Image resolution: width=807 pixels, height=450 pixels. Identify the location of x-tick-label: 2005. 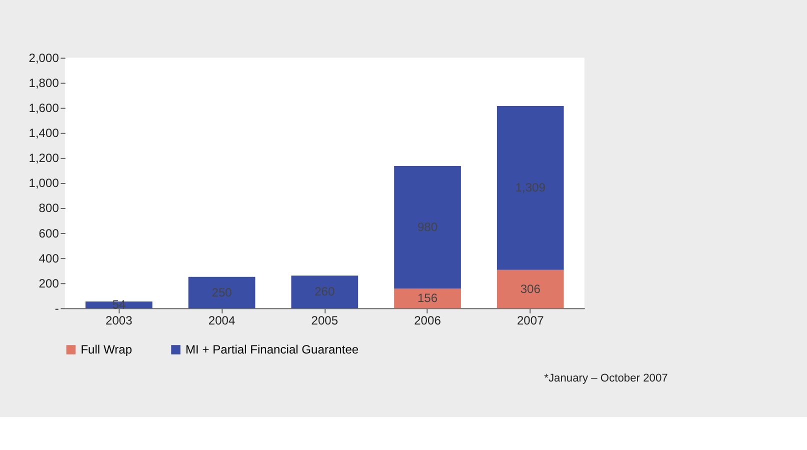
(324, 320).